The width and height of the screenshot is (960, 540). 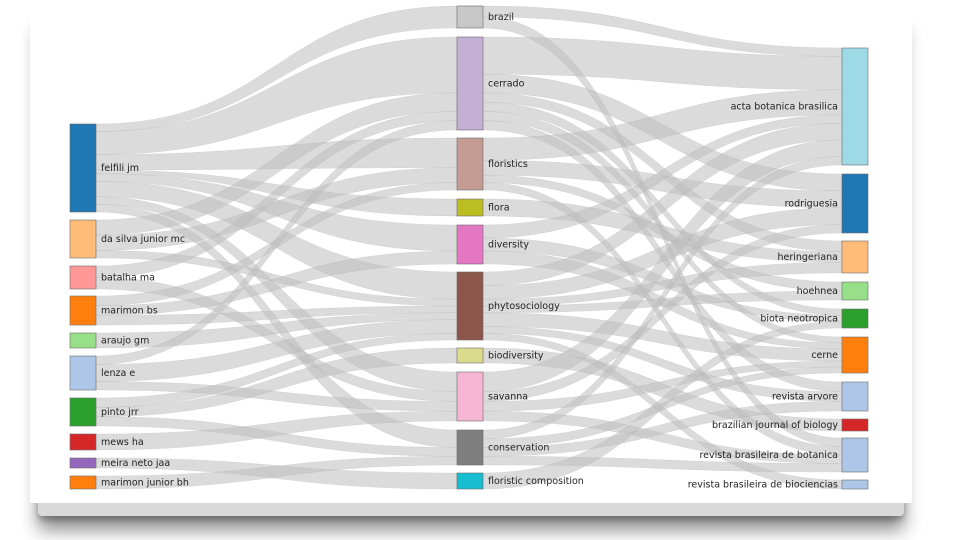 I want to click on node-label: meira neto jaa, so click(x=135, y=463).